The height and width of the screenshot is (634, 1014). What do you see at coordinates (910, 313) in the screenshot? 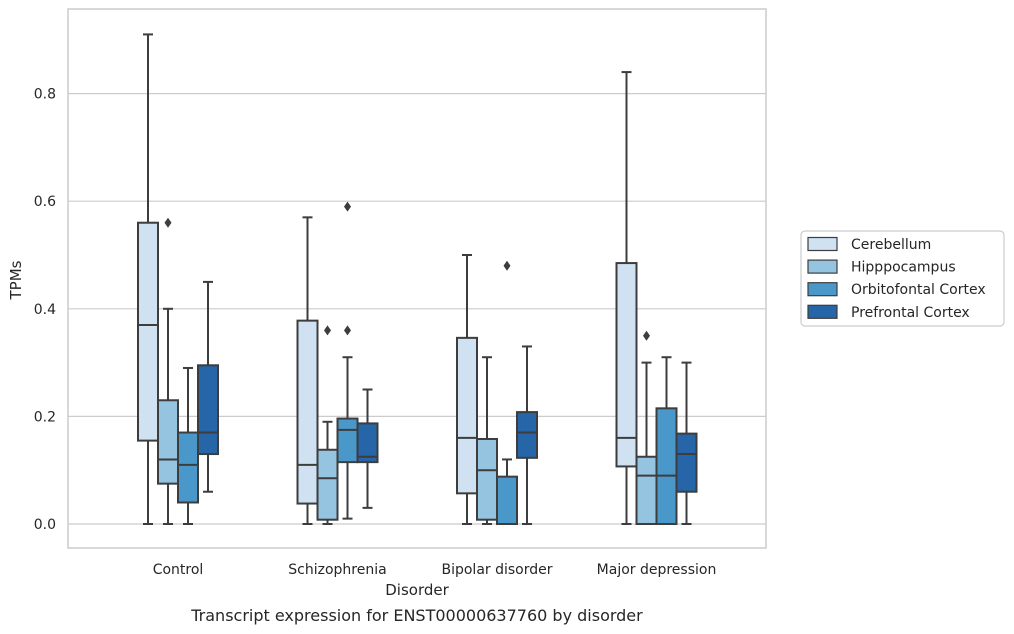
I see `legend-label: Prefrontal Cortex` at bounding box center [910, 313].